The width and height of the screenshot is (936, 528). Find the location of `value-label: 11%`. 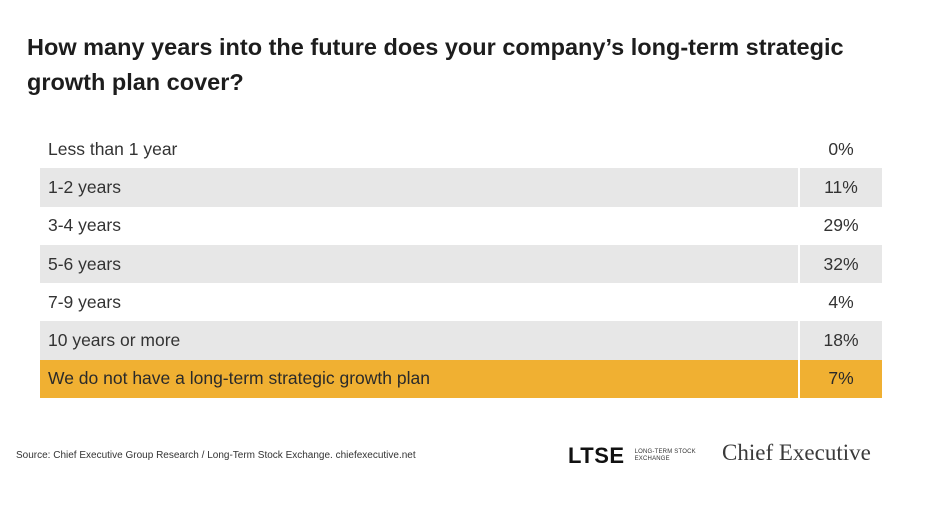

value-label: 11% is located at coordinates (840, 187).